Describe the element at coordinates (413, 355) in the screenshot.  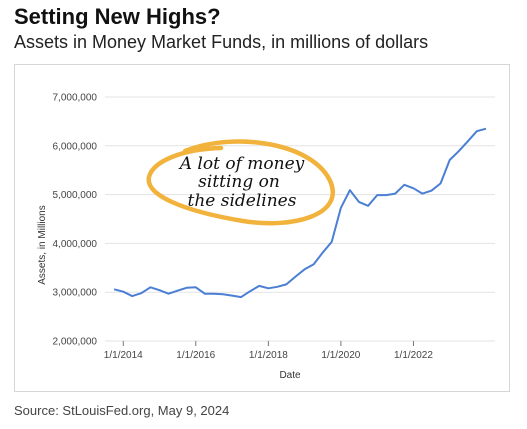
I see `x-tick-label: 1/1/2022` at that location.